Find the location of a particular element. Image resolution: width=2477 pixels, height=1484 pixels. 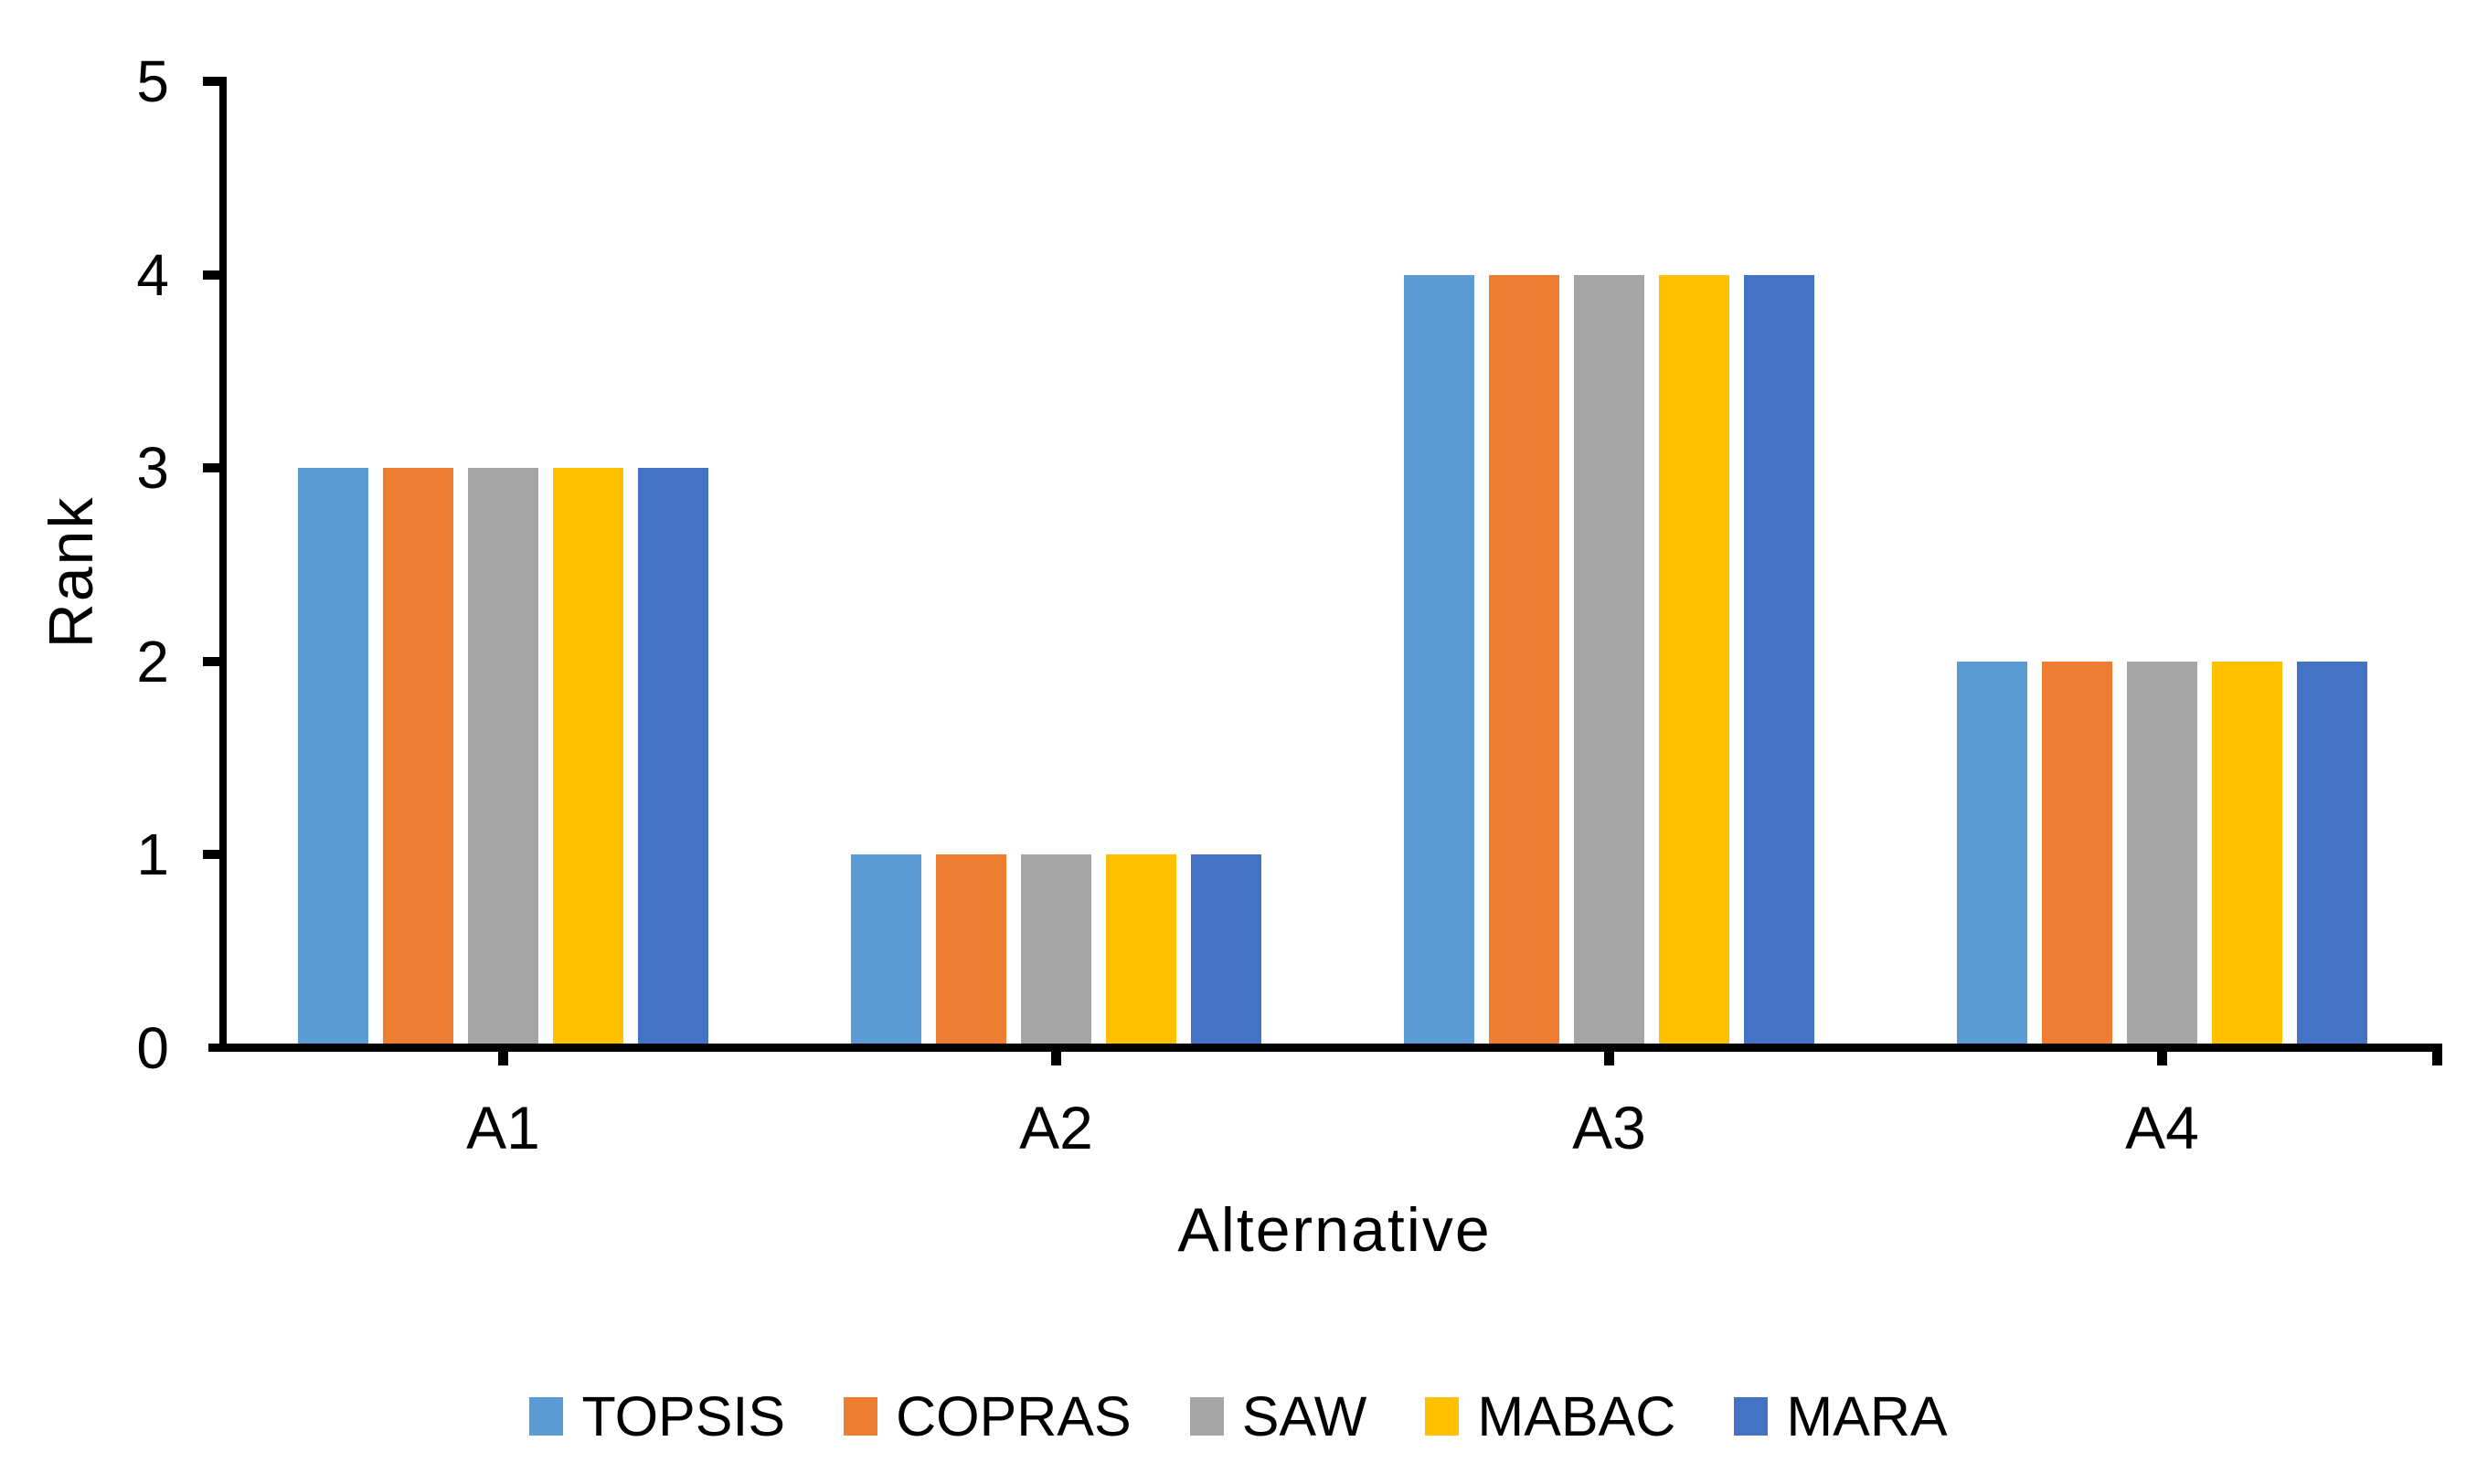

legend-item-SAW: SAW is located at coordinates (1278, 1416).